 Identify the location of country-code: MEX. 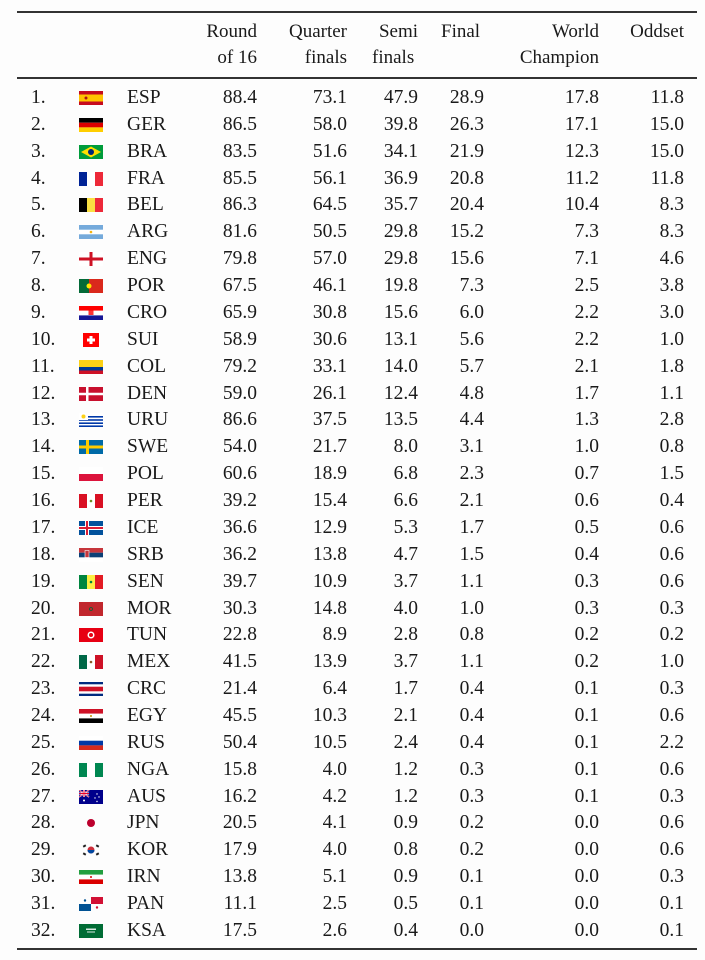
(149, 662).